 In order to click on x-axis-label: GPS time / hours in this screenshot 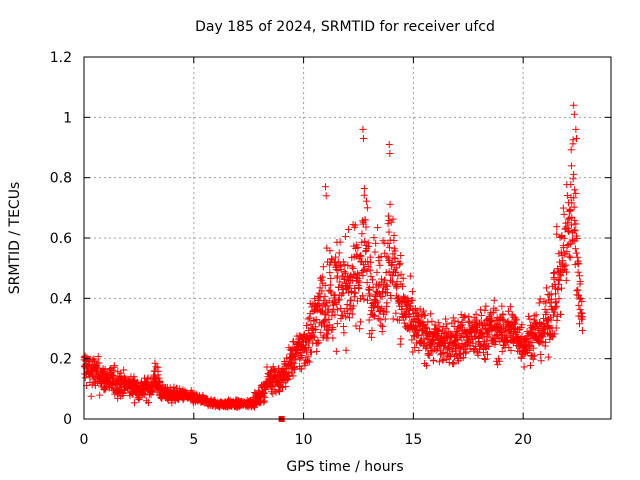, I will do `click(344, 467)`.